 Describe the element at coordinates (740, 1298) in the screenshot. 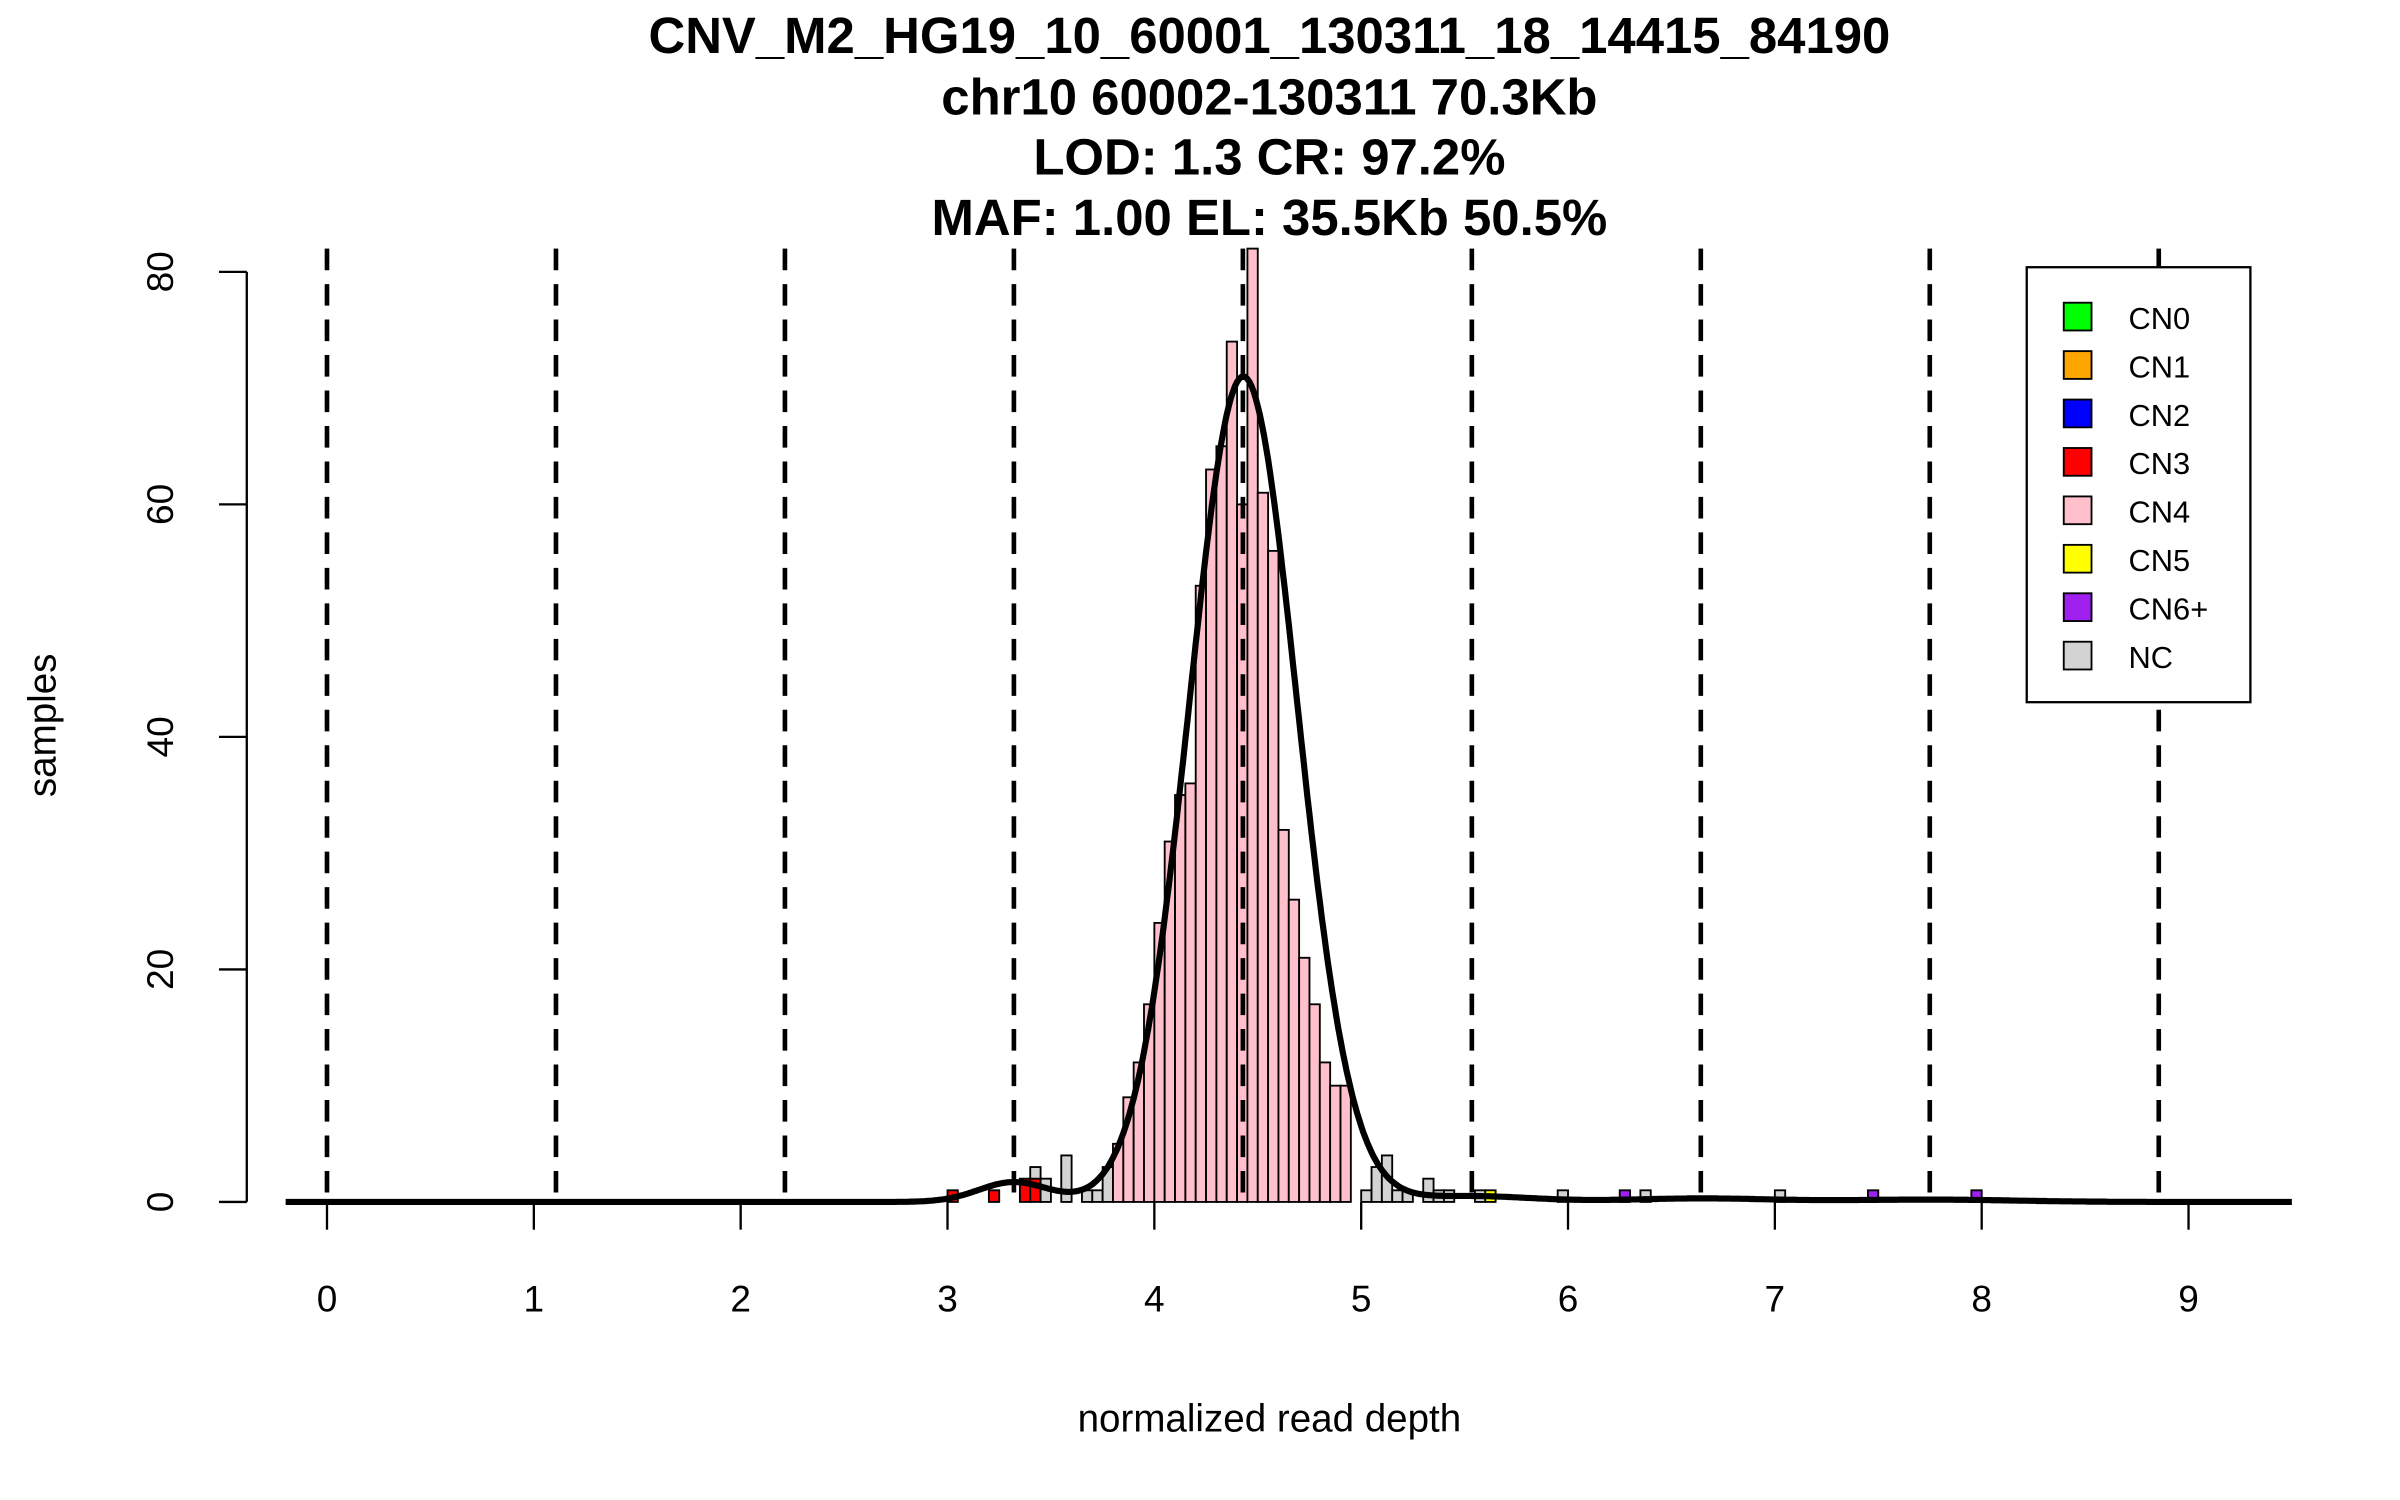

I see `x-tick-label: 2` at that location.